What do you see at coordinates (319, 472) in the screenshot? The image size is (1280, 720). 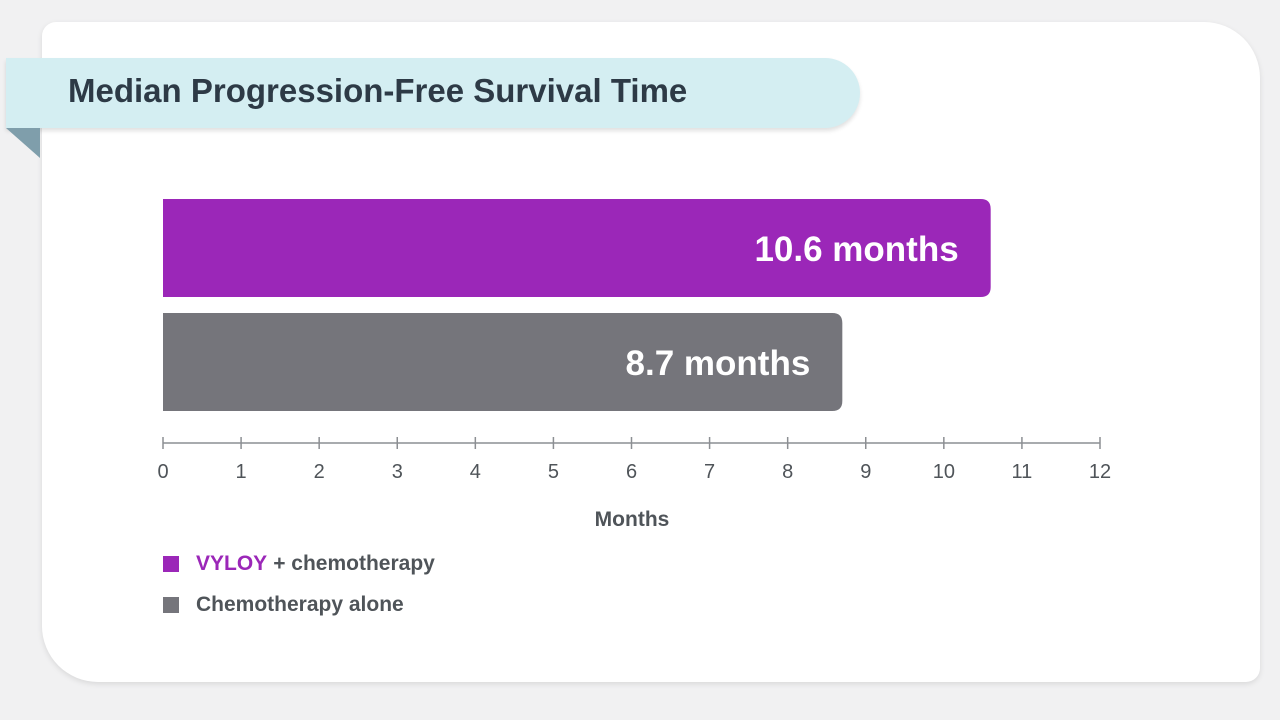 I see `x-tick-label-2: 2` at bounding box center [319, 472].